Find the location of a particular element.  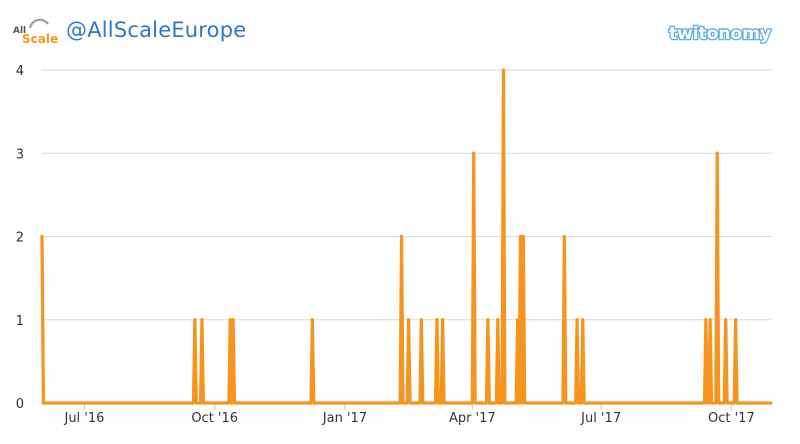

y-tick-label: 1 is located at coordinates (20, 321).